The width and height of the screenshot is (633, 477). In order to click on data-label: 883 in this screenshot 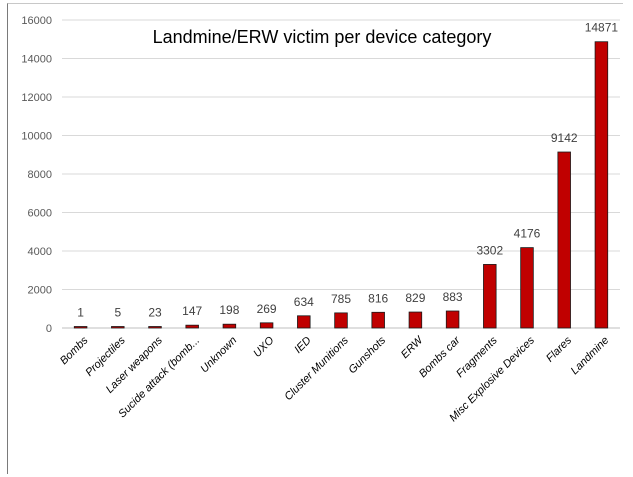, I will do `click(453, 297)`.